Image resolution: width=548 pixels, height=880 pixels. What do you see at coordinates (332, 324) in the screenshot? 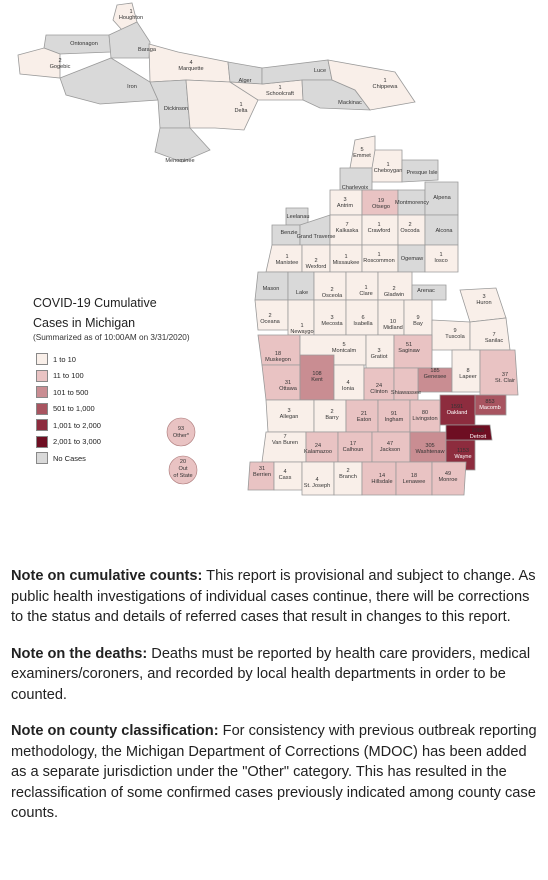
I see `county-label-mecosta: Mecosta` at bounding box center [332, 324].